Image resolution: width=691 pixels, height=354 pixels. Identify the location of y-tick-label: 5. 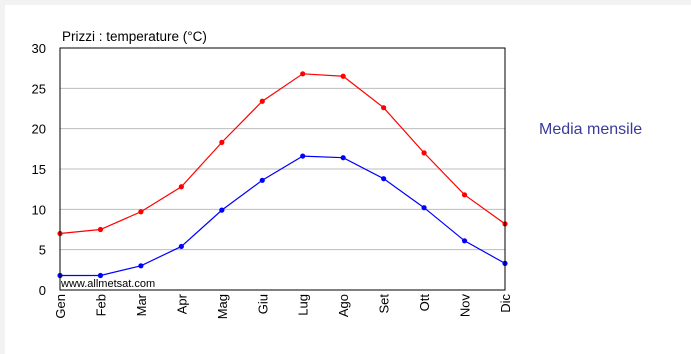
(42, 250).